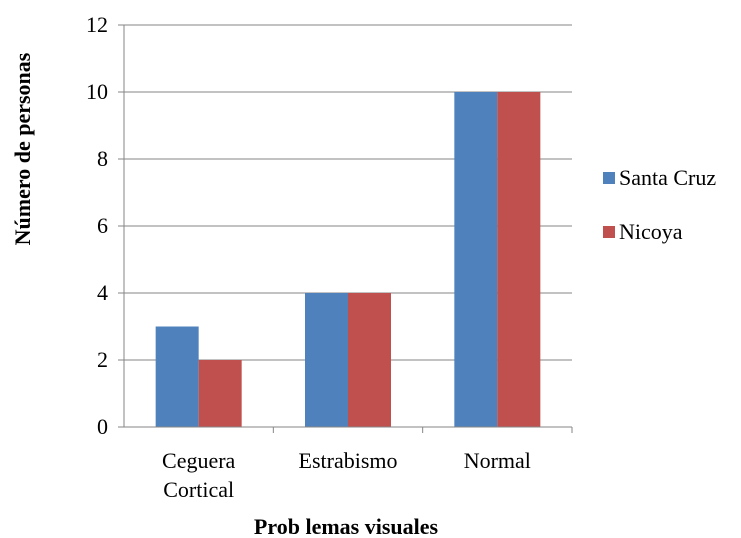 Image resolution: width=741 pixels, height=538 pixels. I want to click on y-tick-label: 4, so click(102, 292).